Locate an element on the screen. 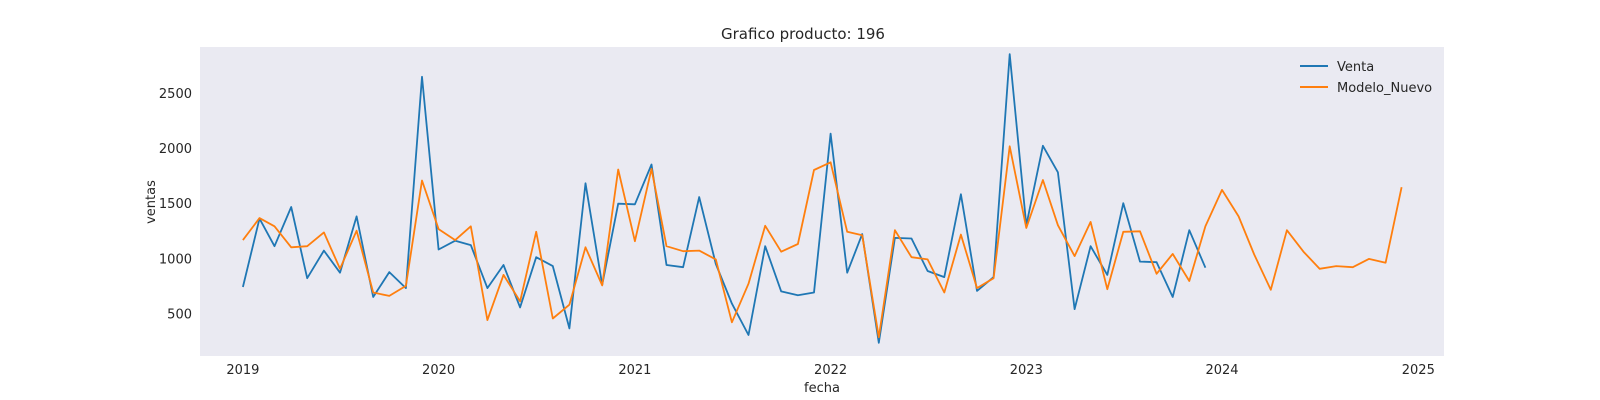 This screenshot has width=1600, height=400. x-tick-label: 2025 is located at coordinates (1418, 370).